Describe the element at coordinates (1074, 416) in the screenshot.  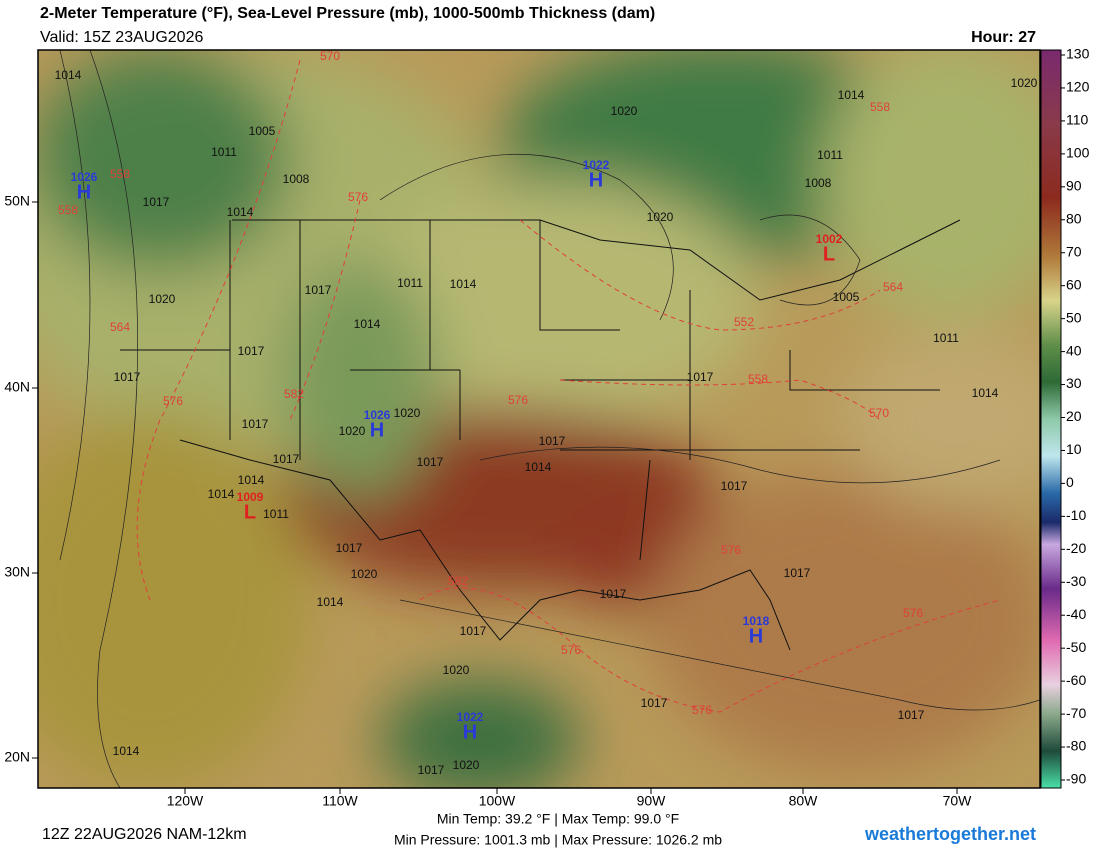
I see `colorbar-label: 20` at that location.